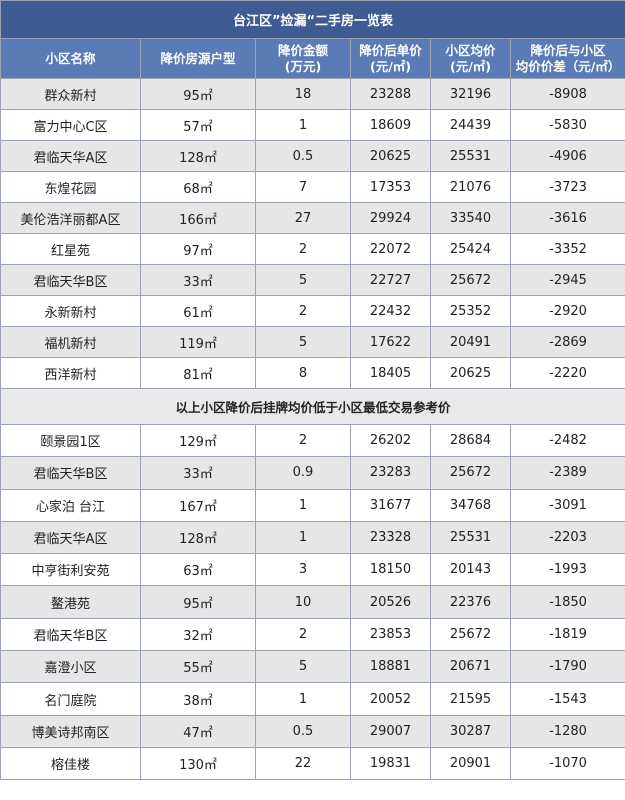  Describe the element at coordinates (470, 249) in the screenshot. I see `cell: 25424` at that location.